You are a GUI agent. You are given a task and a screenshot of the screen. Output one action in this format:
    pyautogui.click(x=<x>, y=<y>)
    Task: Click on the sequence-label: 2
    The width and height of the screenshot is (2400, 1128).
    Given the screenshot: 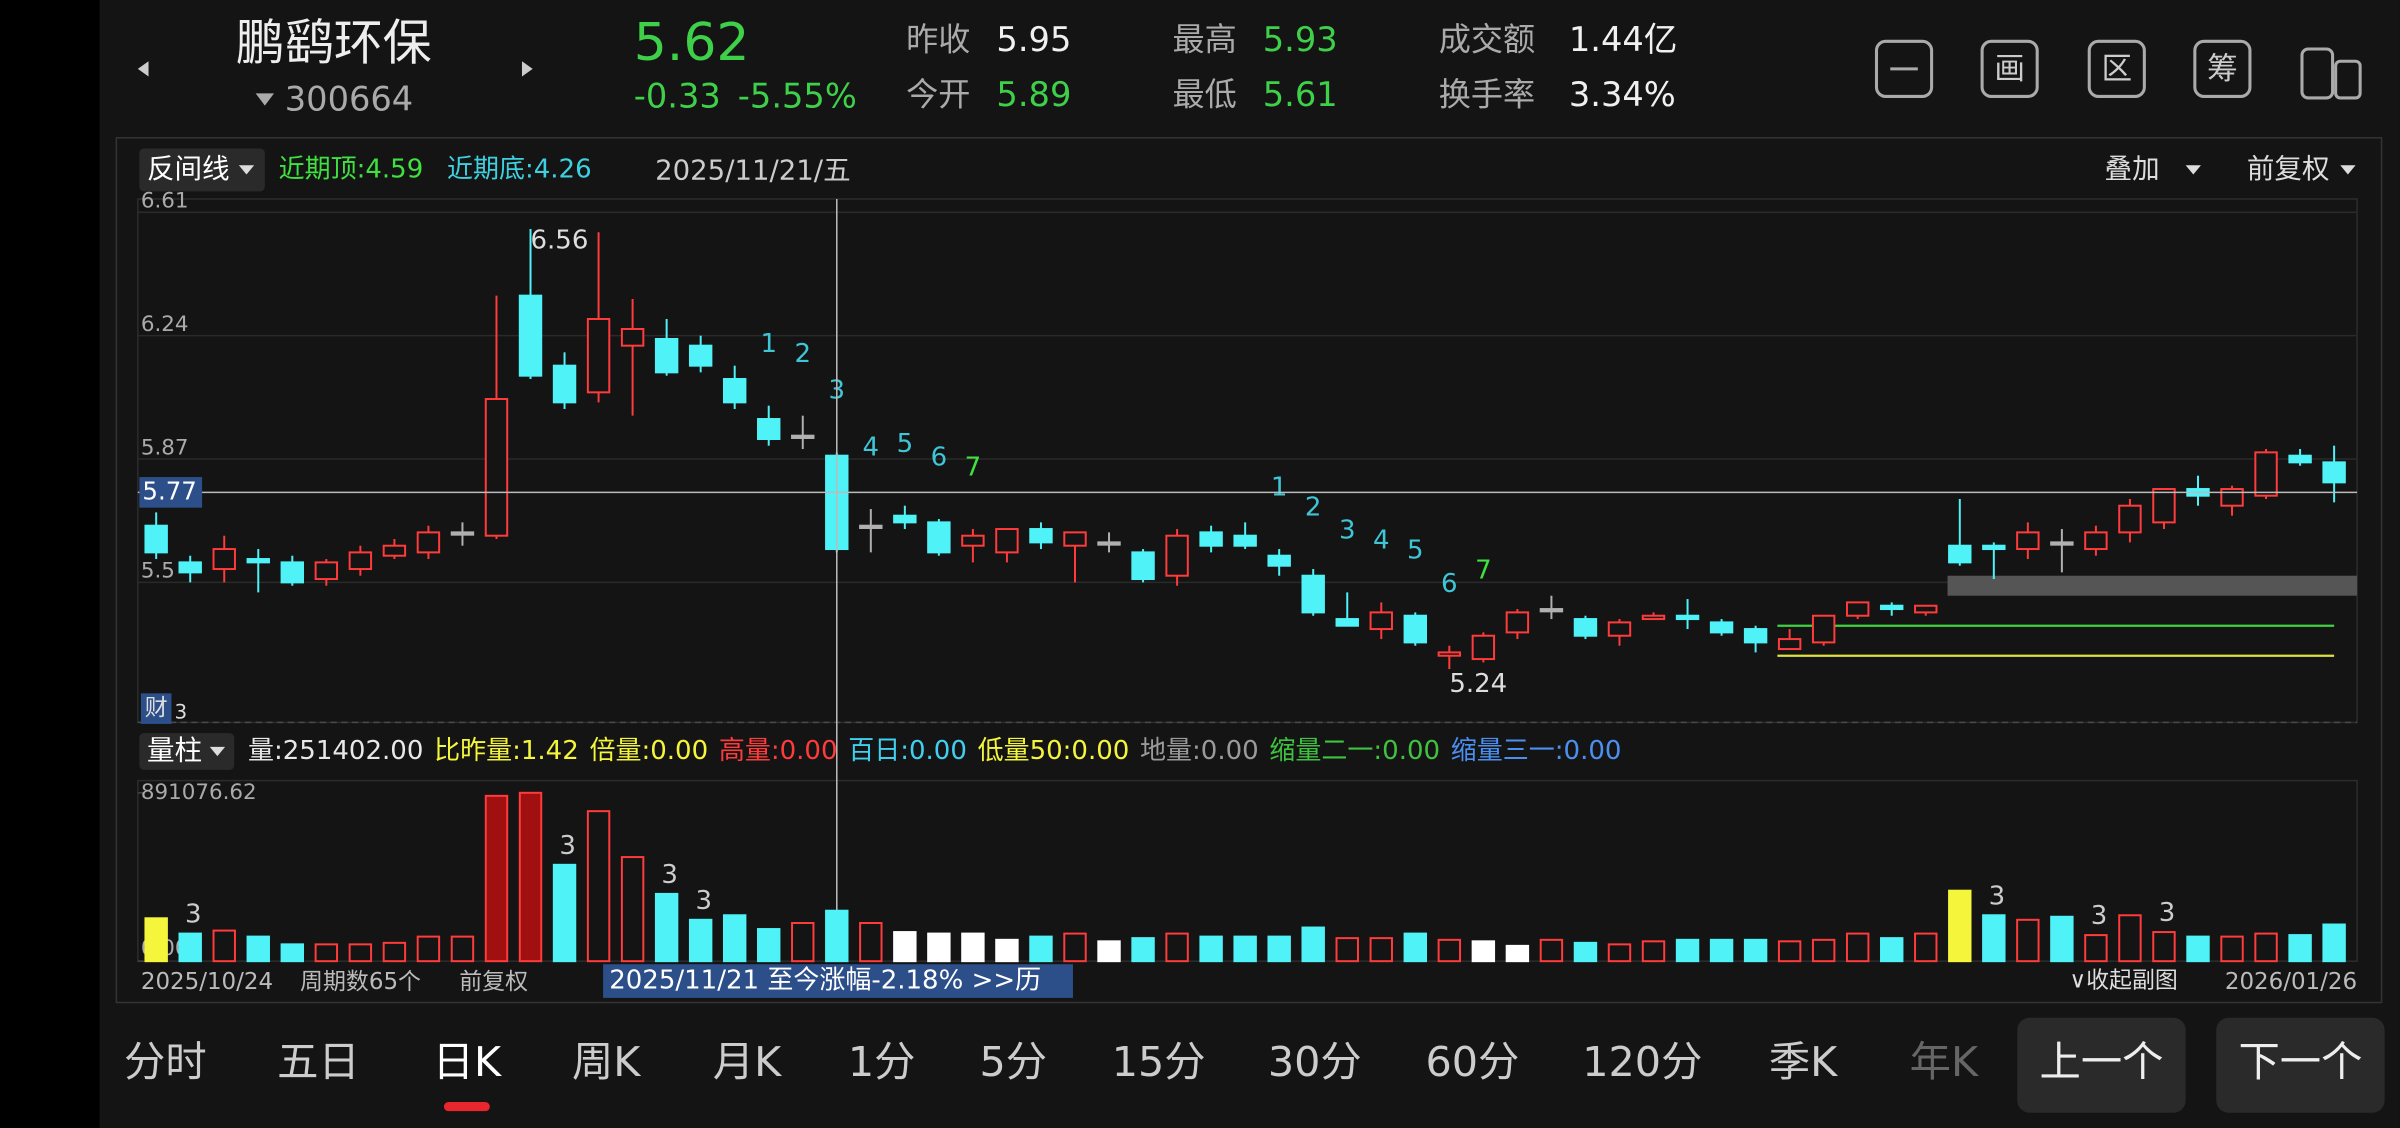 What is the action you would take?
    pyautogui.click(x=1313, y=507)
    